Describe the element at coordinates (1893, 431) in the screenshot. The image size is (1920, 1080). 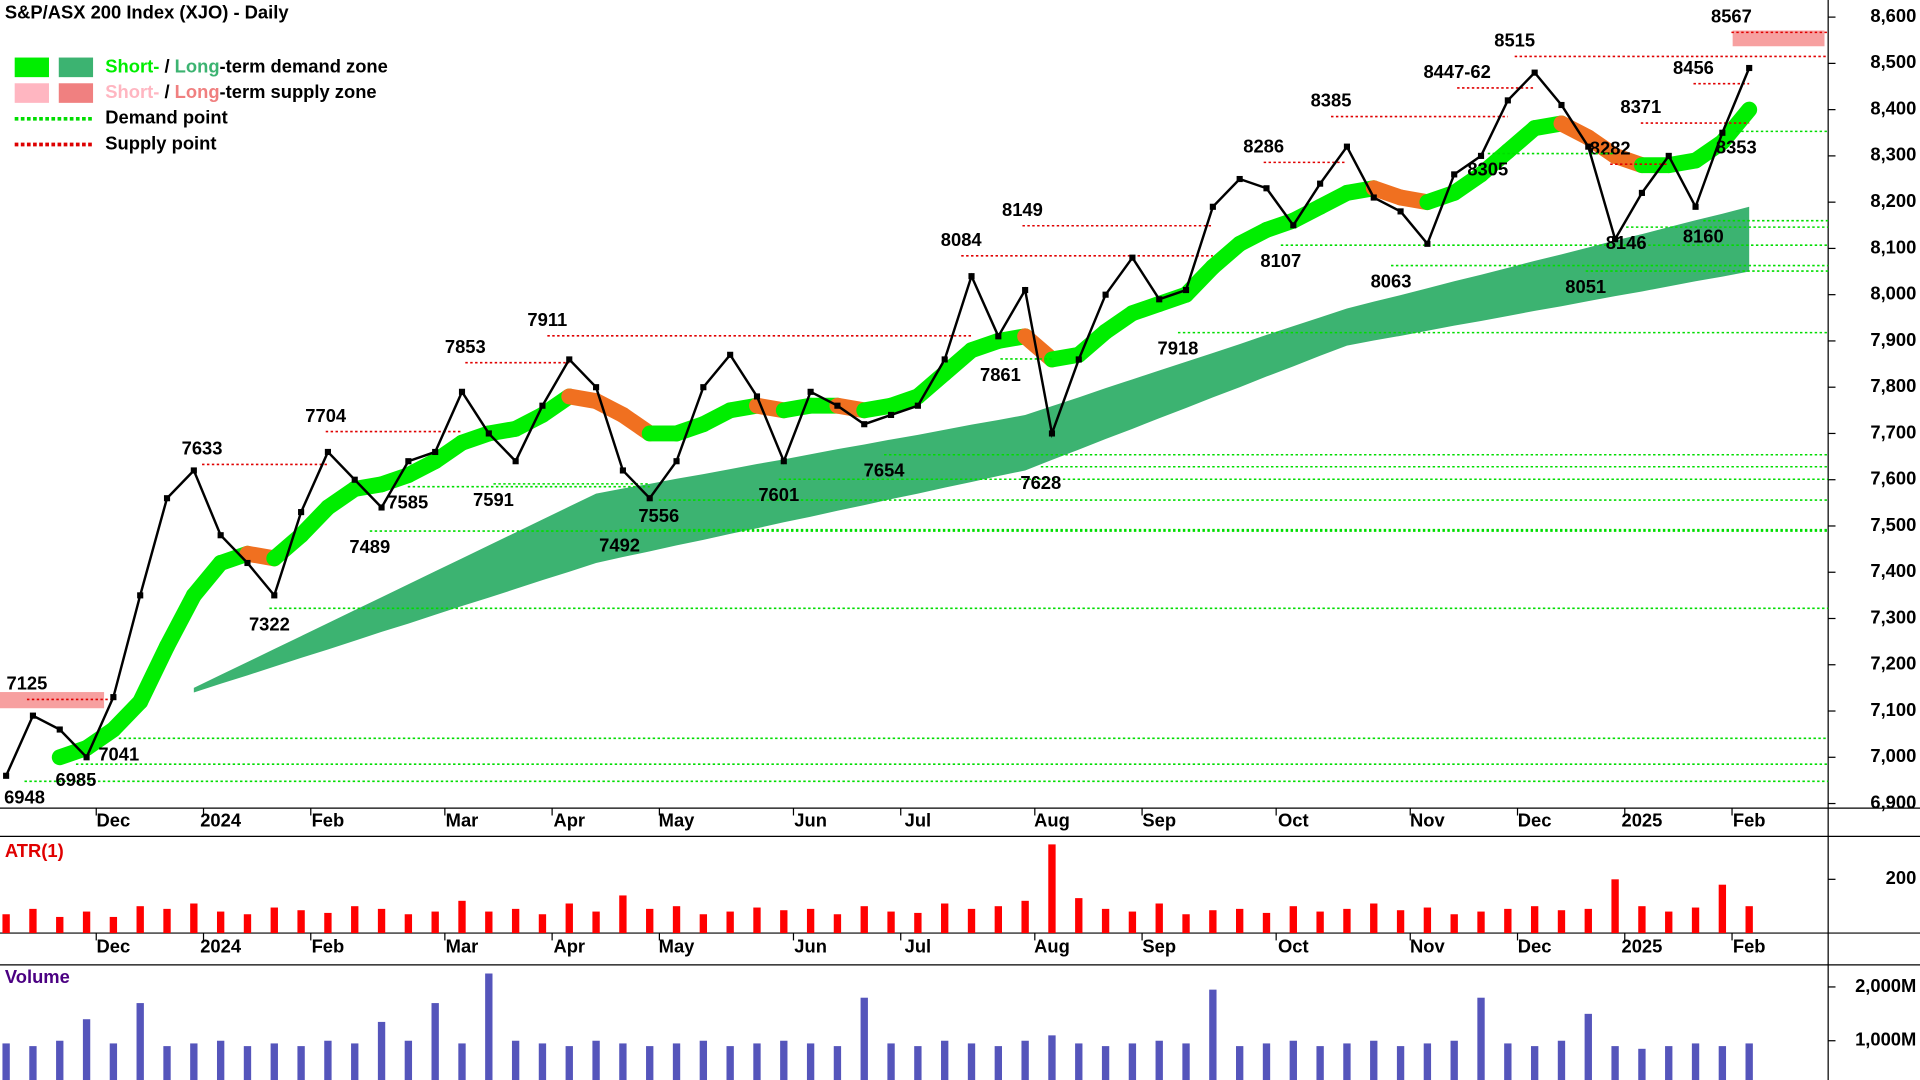
I see `y-tick-label: 7,700` at that location.